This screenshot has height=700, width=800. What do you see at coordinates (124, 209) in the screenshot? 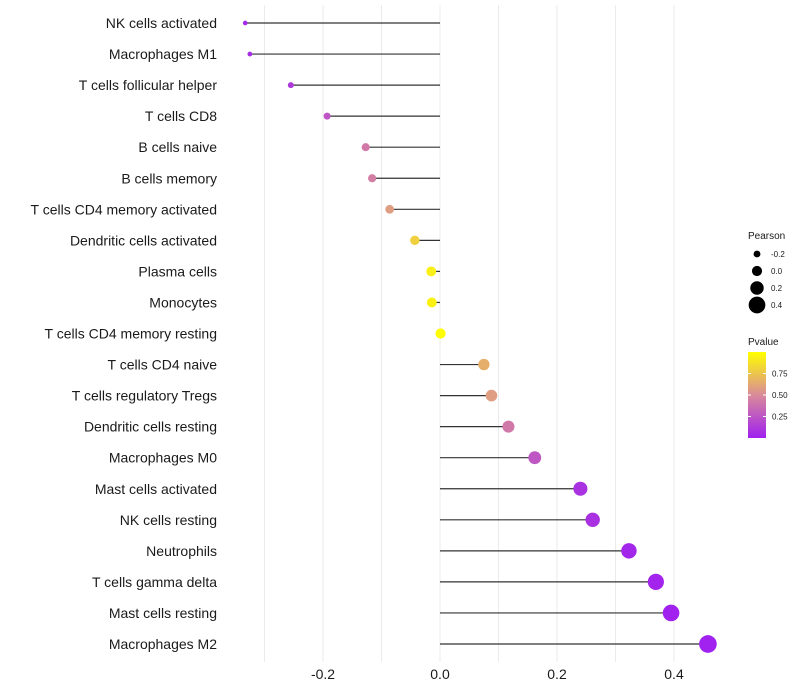
I see `y-tick-label: T cells CD4 memory activated` at bounding box center [124, 209].